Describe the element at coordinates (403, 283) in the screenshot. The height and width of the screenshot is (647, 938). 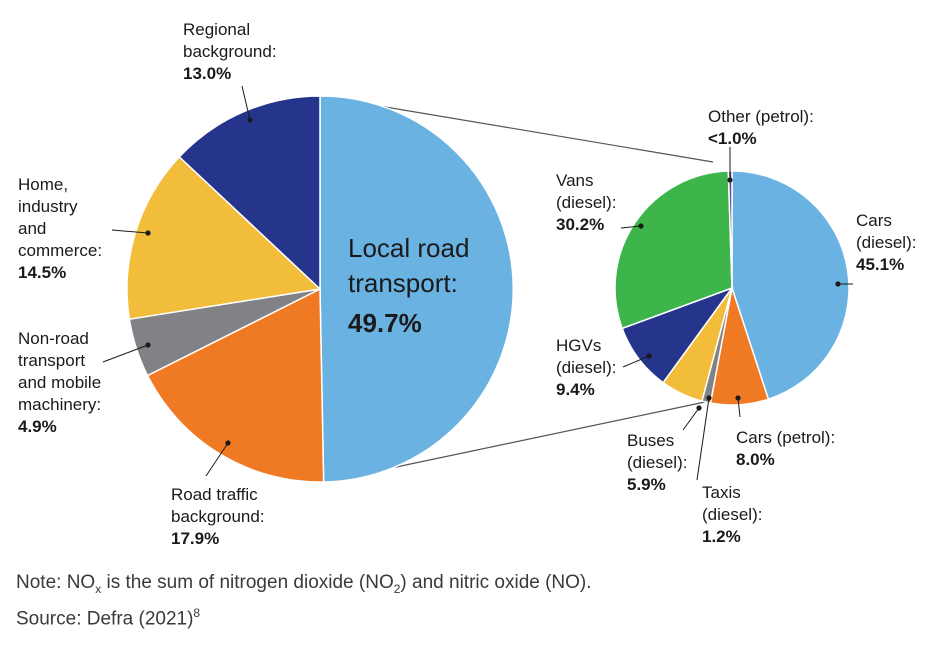
I see `label-text: transport:` at that location.